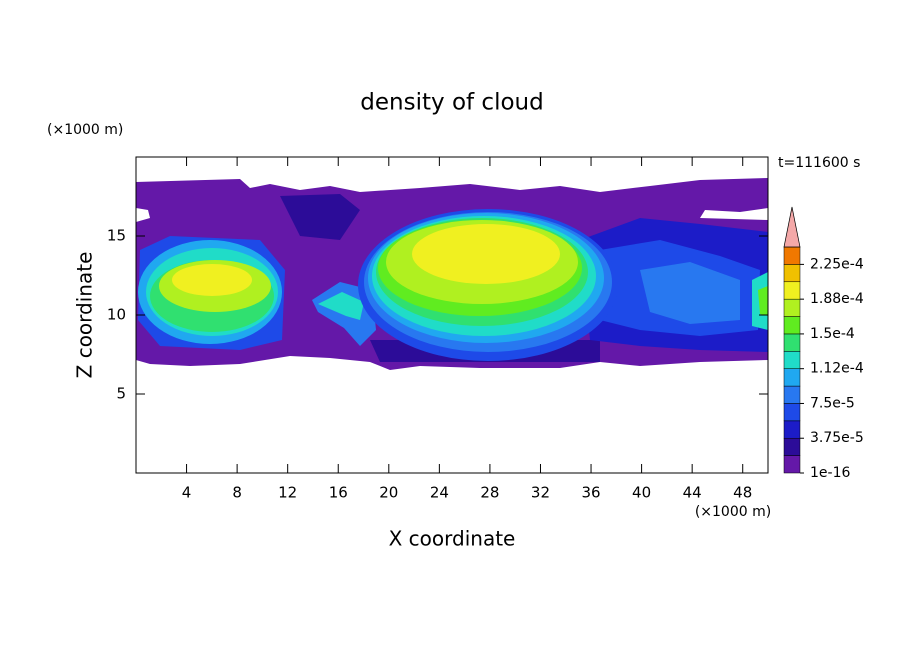 Image resolution: width=904 pixels, height=654 pixels. I want to click on y-tick-label: 10, so click(116, 315).